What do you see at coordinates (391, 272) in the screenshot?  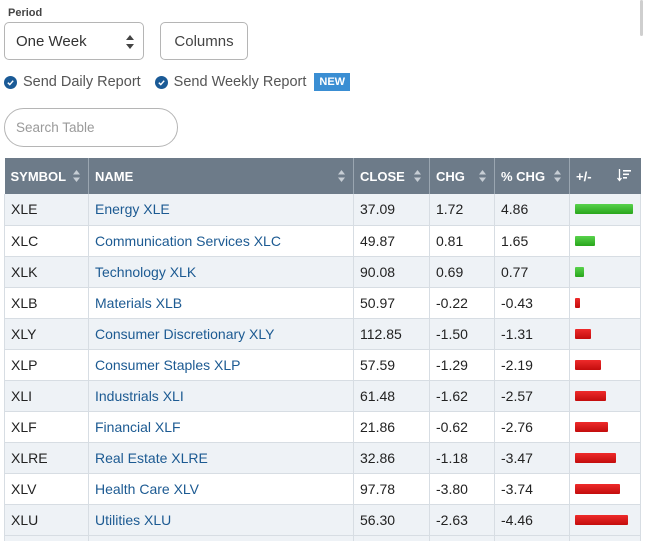 I see `cell-close: 90.08` at bounding box center [391, 272].